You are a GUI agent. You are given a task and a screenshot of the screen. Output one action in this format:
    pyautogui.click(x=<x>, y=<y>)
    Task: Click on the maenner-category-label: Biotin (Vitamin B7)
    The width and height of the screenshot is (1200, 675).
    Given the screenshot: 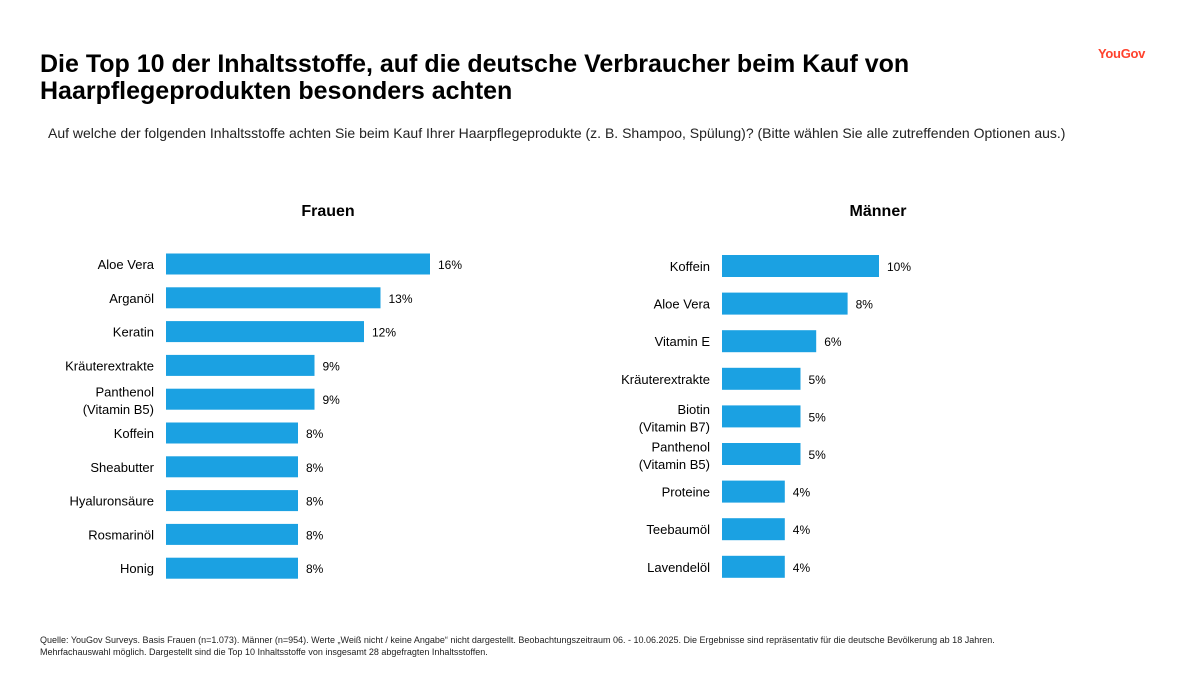 What is the action you would take?
    pyautogui.click(x=674, y=418)
    